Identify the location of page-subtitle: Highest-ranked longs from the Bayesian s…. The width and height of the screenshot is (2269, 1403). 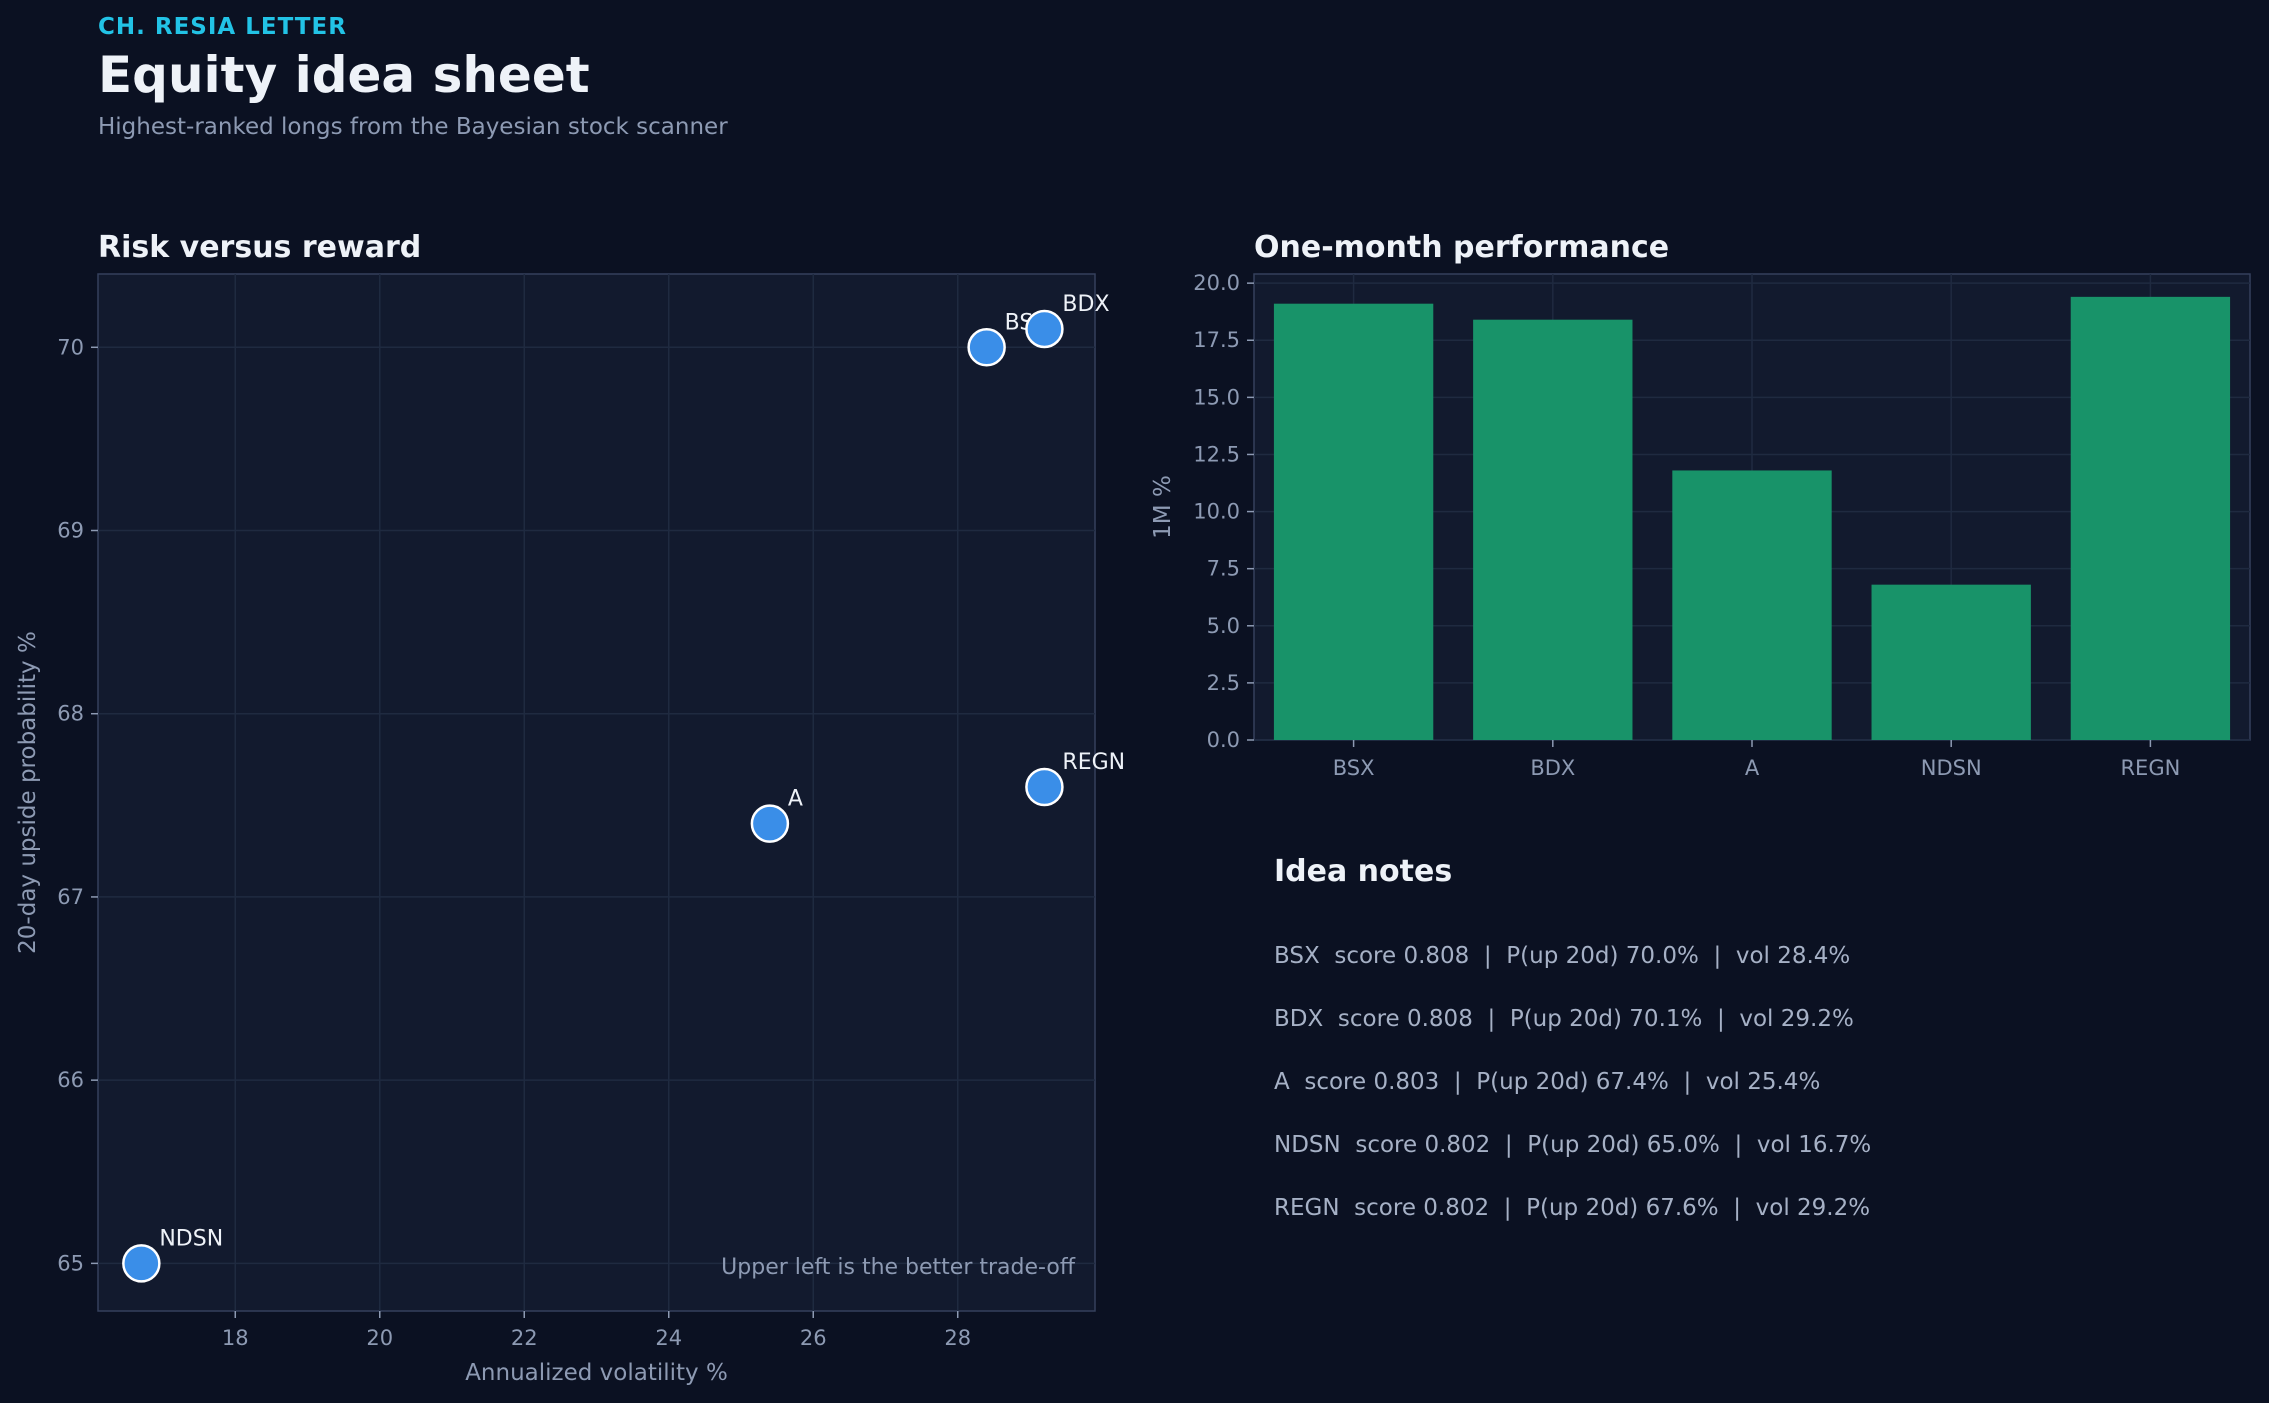
(413, 127).